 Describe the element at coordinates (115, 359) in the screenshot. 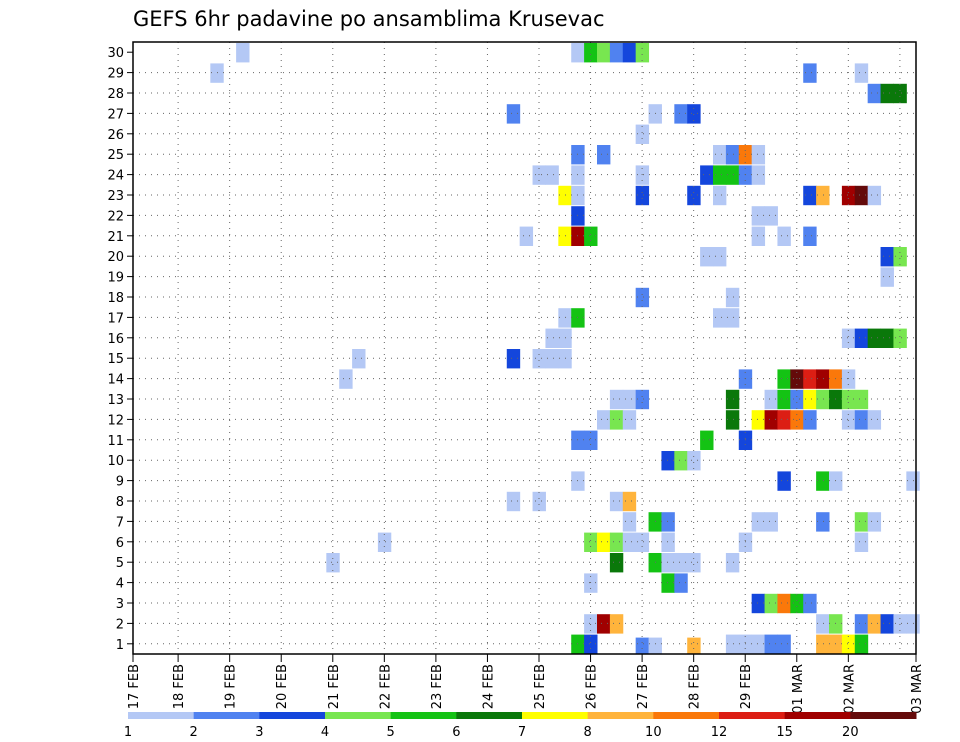

I see `y-tick-label: 15` at that location.